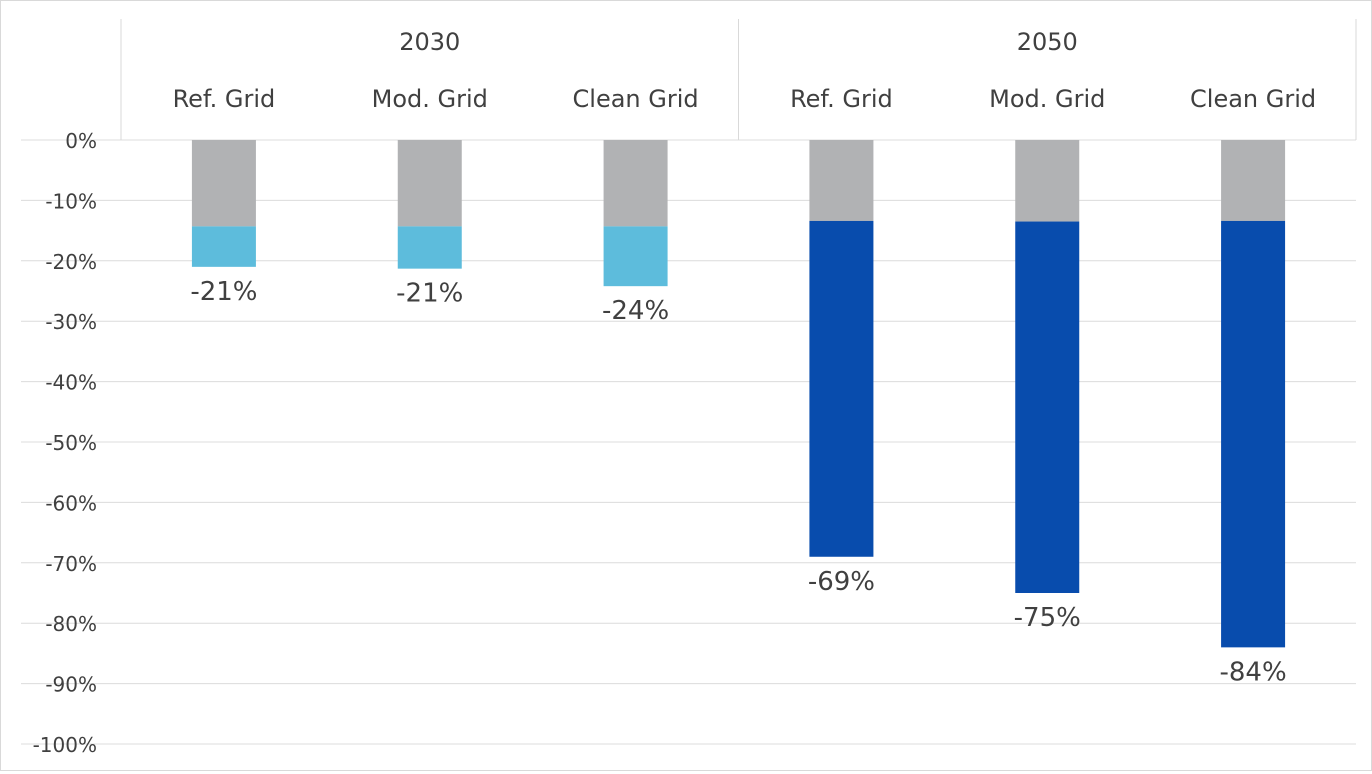  Describe the element at coordinates (71, 624) in the screenshot. I see `y-tick-label: -80%` at that location.